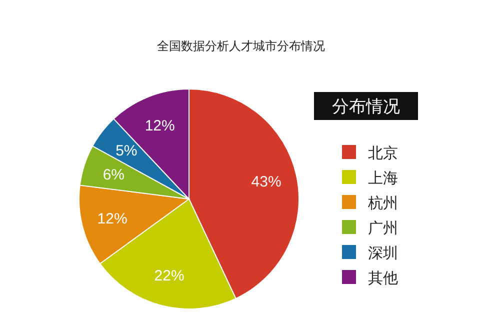 This screenshot has width=482, height=329. Describe the element at coordinates (241, 46) in the screenshot. I see `chart-title: 全国数据分析人才城市分布情况` at that location.